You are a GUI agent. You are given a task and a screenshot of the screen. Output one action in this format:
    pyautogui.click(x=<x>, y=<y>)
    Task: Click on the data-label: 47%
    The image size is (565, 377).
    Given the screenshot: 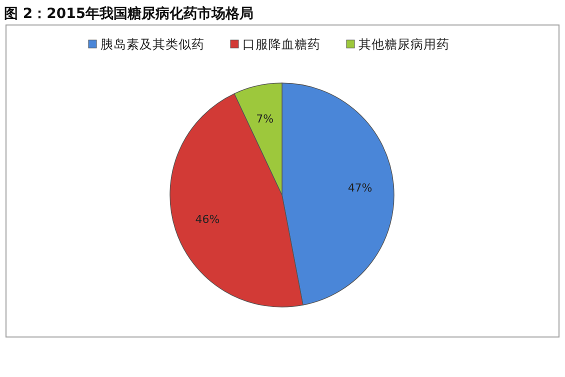 What is the action you would take?
    pyautogui.click(x=360, y=188)
    